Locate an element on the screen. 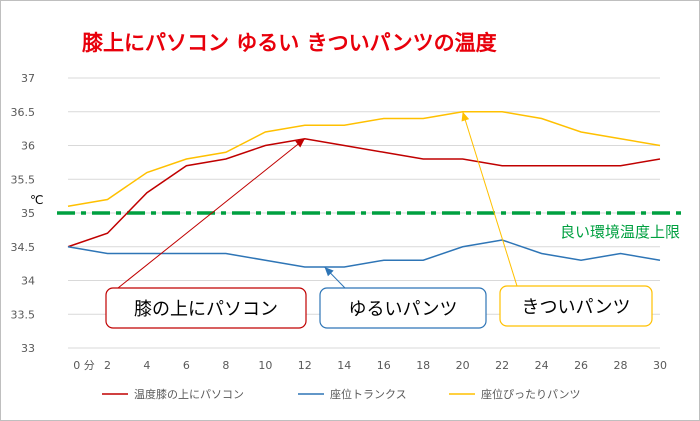  y-tick-label: 37 is located at coordinates (28, 78).